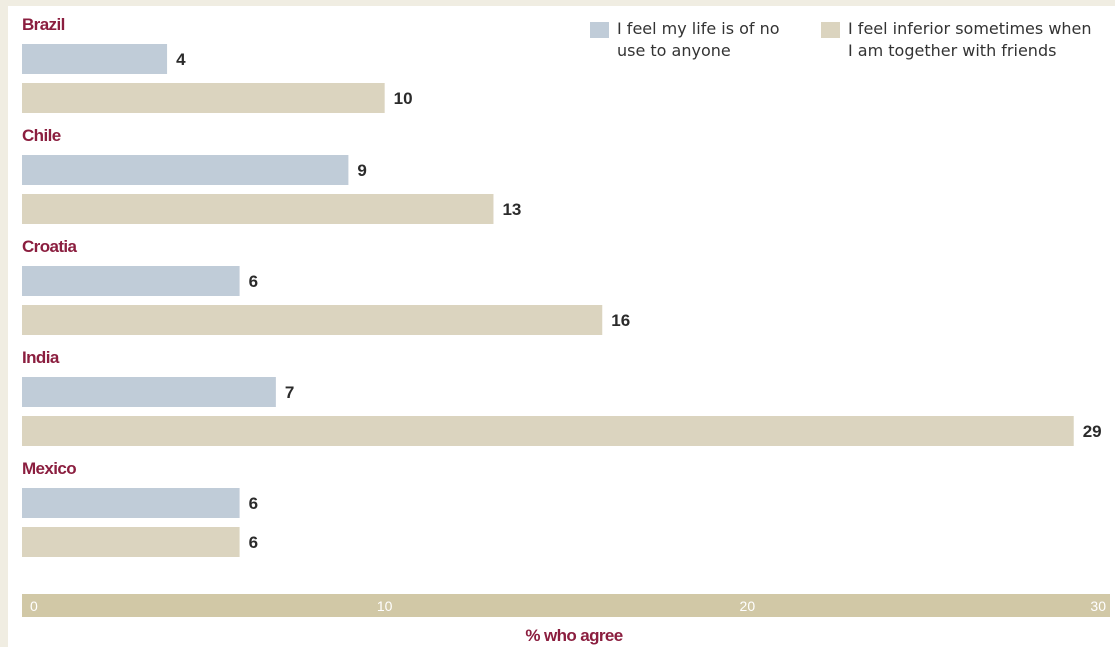 The height and width of the screenshot is (647, 1115). I want to click on category-label-croatia: Croatia, so click(50, 246).